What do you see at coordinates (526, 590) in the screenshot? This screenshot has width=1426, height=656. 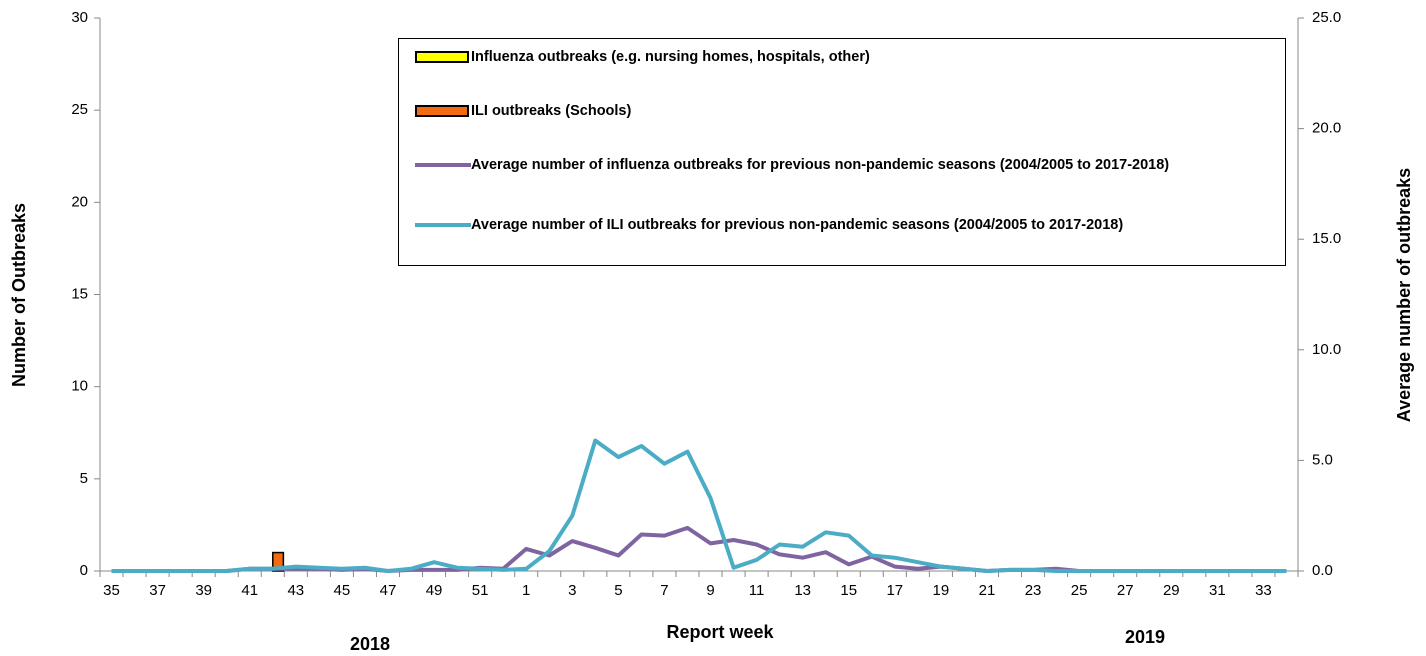 I see `x-tick-label: 1` at bounding box center [526, 590].